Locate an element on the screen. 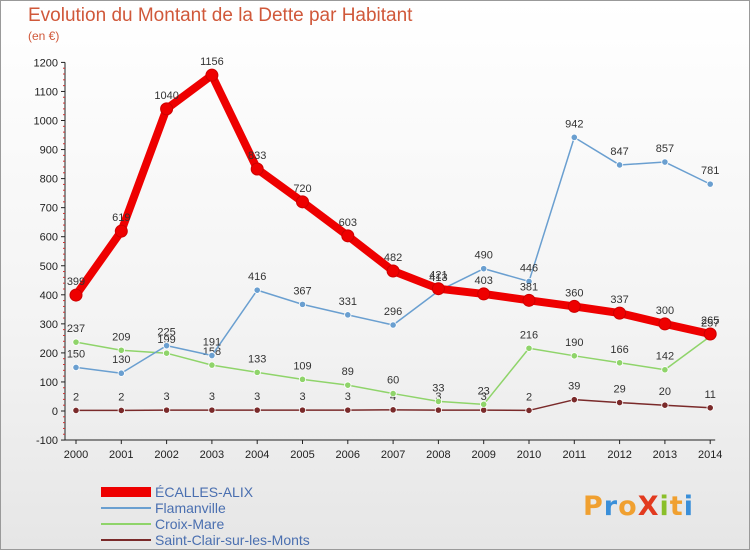 The image size is (750, 550). data-label: 296 is located at coordinates (393, 312).